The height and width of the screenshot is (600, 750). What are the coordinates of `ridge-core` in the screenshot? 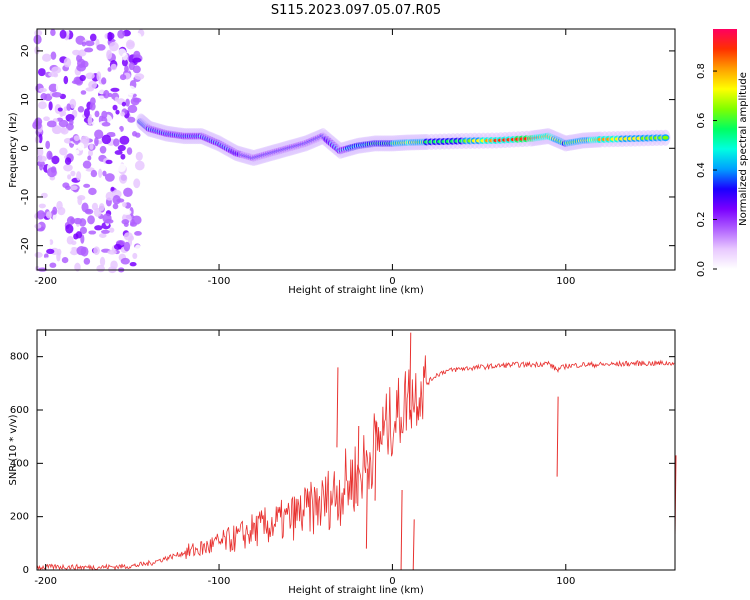 It's located at (665, 137).